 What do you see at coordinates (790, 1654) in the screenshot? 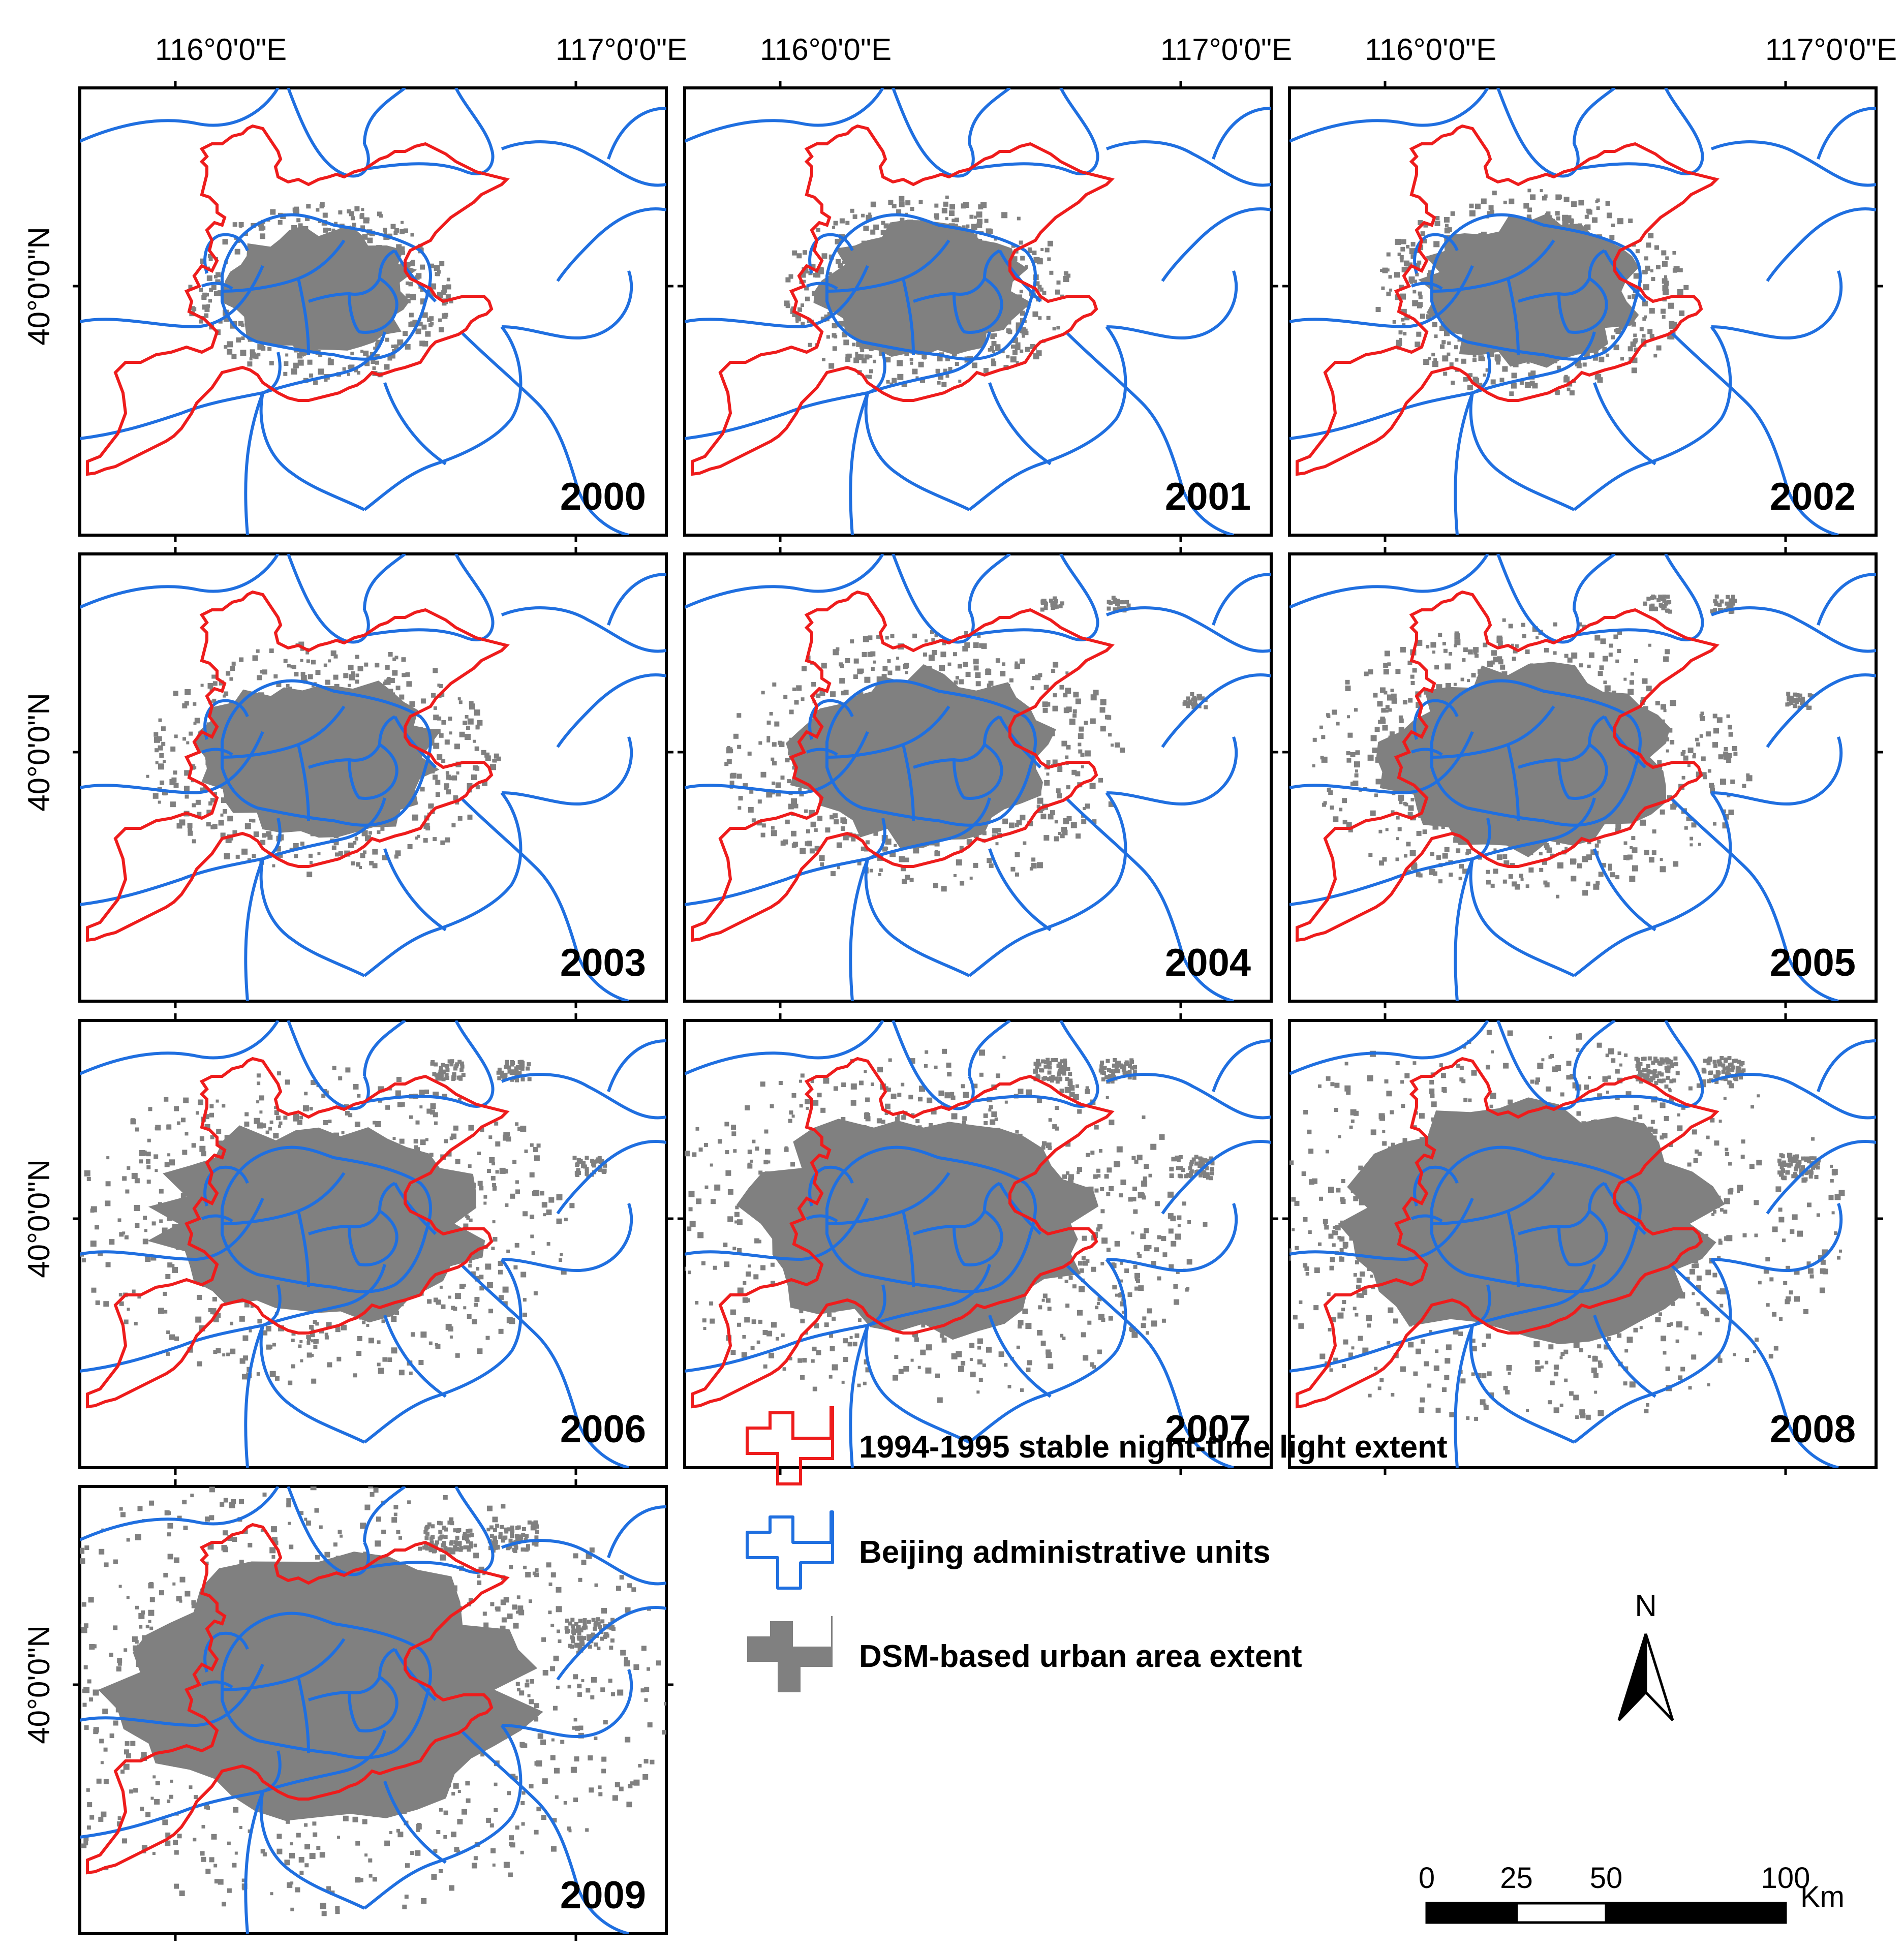
I see `legend-swatch-gray-fill` at bounding box center [790, 1654].